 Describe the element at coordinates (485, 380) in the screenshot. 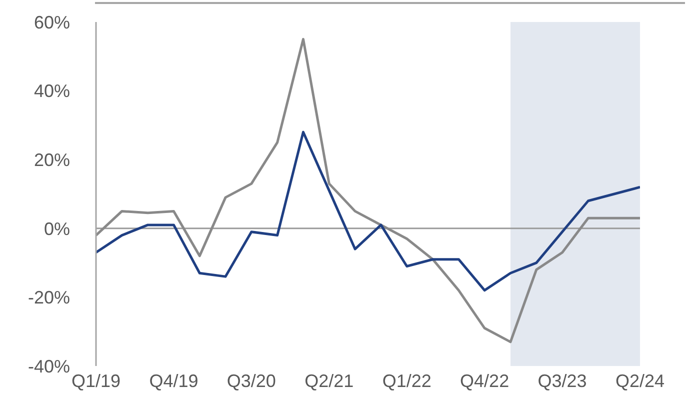

I see `x-tick-label: Q4/22` at that location.